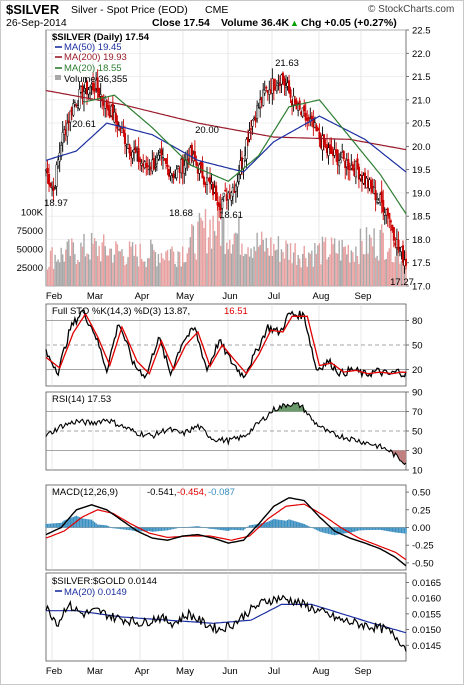 The height and width of the screenshot is (685, 464). Describe the element at coordinates (221, 492) in the screenshot. I see `macd-legend-hist: -0.087` at that location.